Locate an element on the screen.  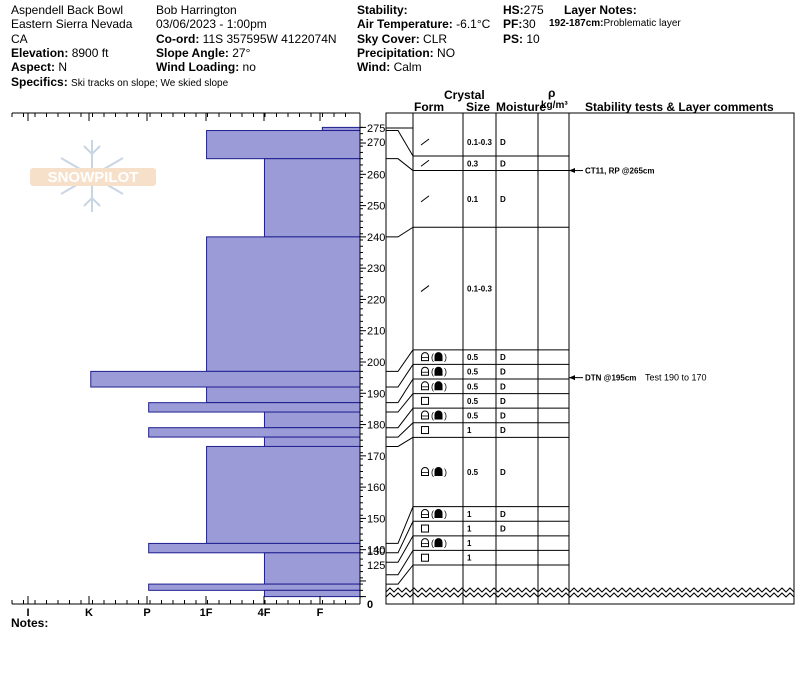
stability-tests: CT11, RP @265cm DTN @195cm Test 190 to 170 is located at coordinates (638, 275).